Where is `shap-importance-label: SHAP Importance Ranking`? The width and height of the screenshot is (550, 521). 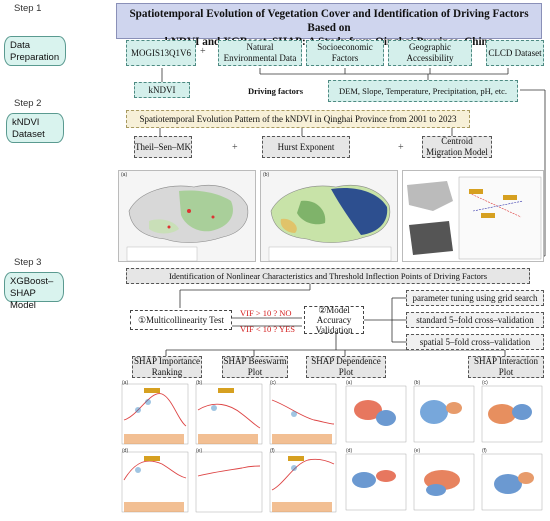
shap-importance-label: SHAP Importance Ranking is located at coordinates (167, 366).